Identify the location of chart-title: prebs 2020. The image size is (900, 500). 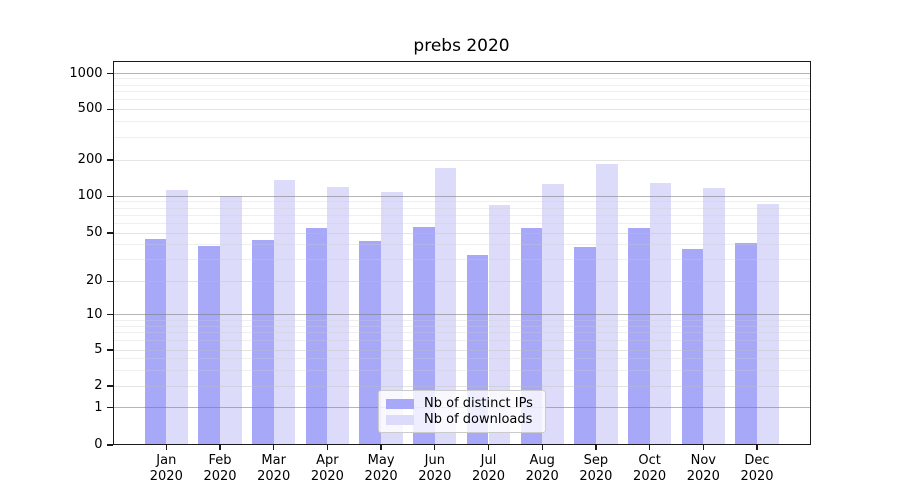
(461, 46).